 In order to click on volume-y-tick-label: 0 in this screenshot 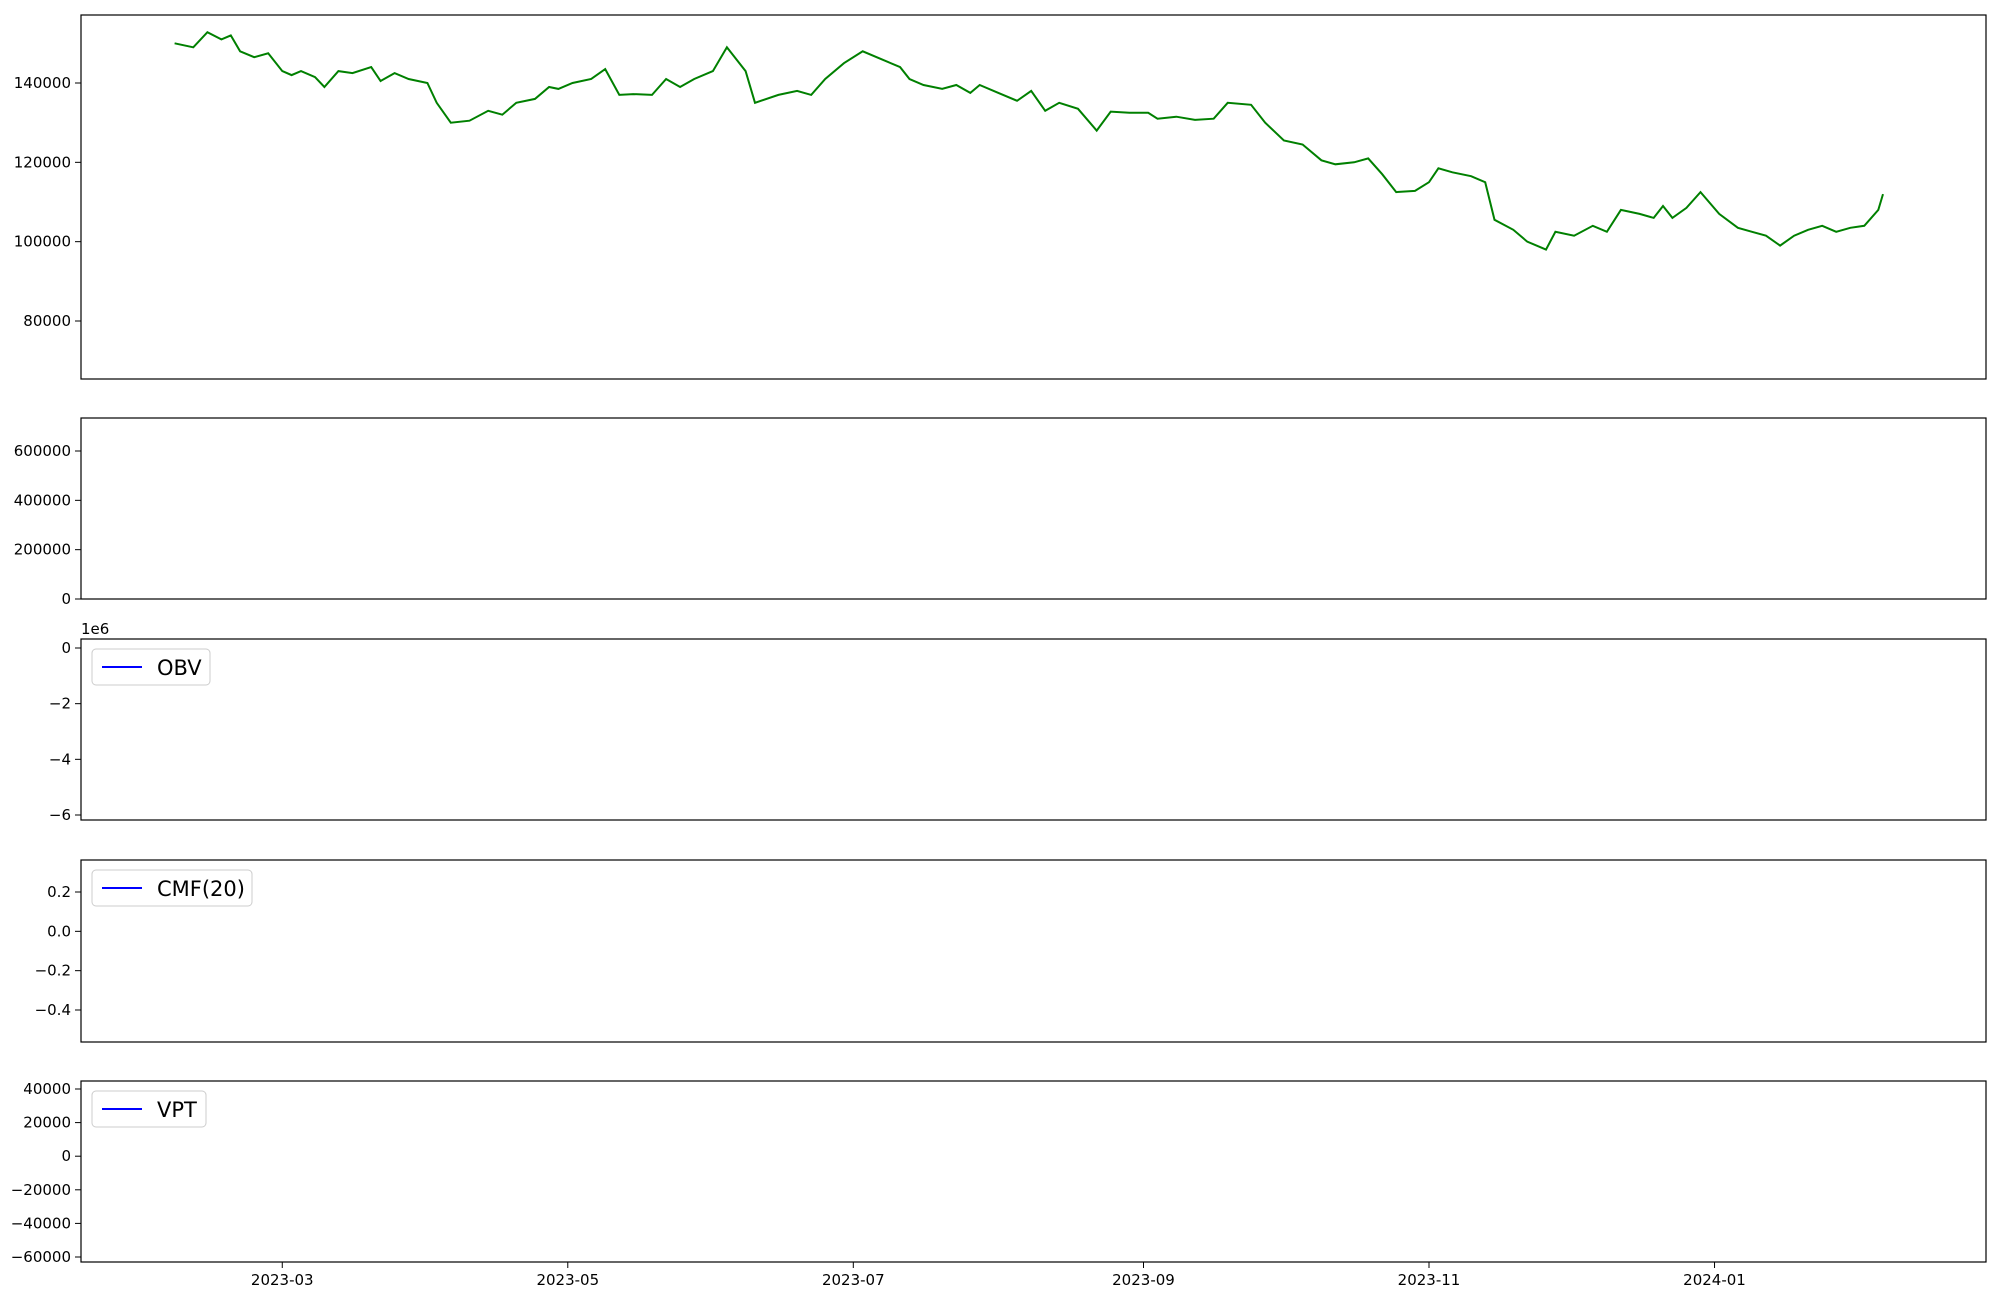, I will do `click(66, 599)`.